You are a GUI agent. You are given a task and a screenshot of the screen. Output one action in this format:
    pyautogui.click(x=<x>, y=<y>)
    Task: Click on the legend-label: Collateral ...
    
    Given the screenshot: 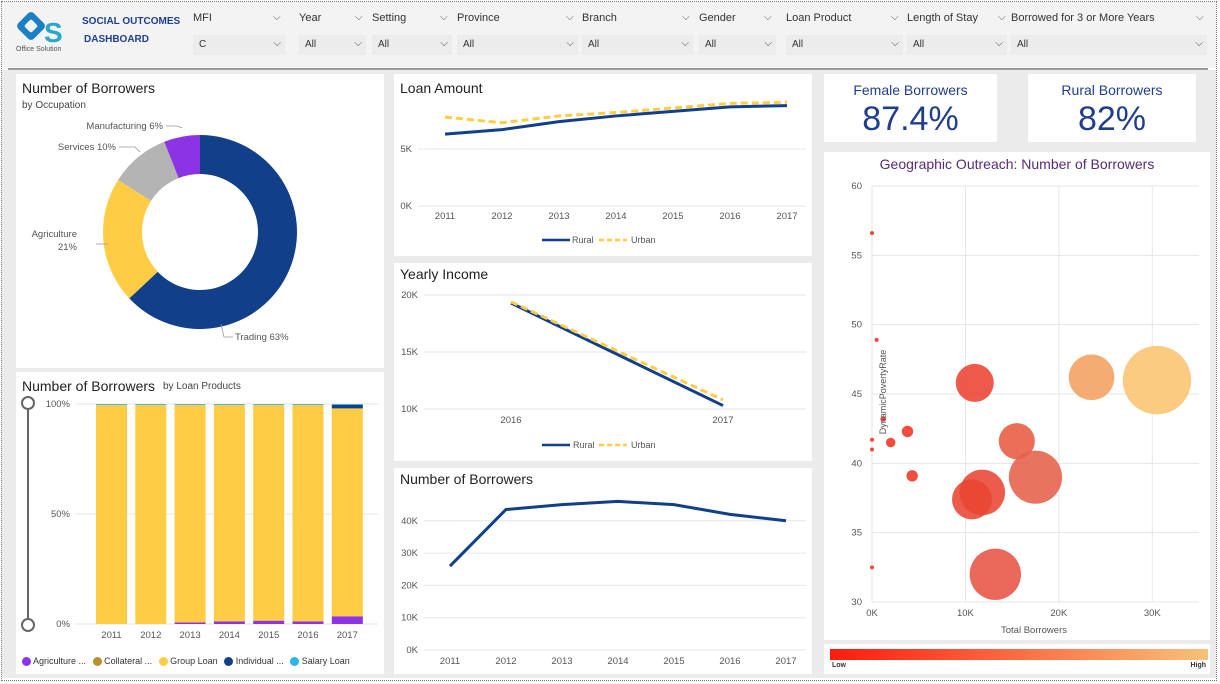 What is the action you would take?
    pyautogui.click(x=128, y=661)
    